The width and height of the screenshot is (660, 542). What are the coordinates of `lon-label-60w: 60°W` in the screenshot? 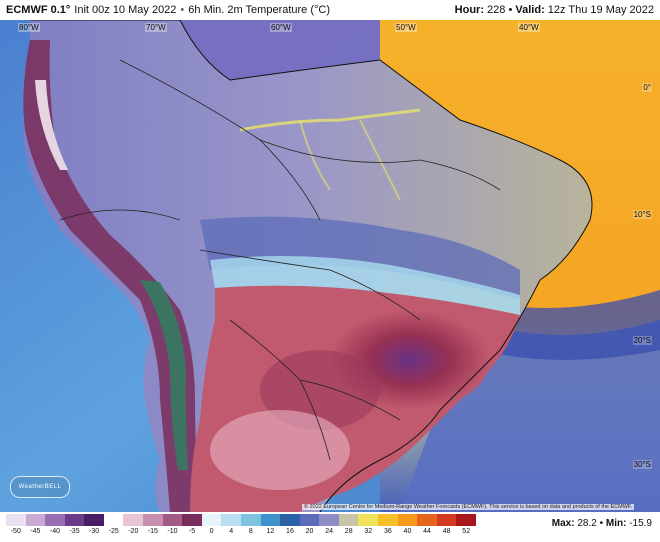 It's located at (281, 27).